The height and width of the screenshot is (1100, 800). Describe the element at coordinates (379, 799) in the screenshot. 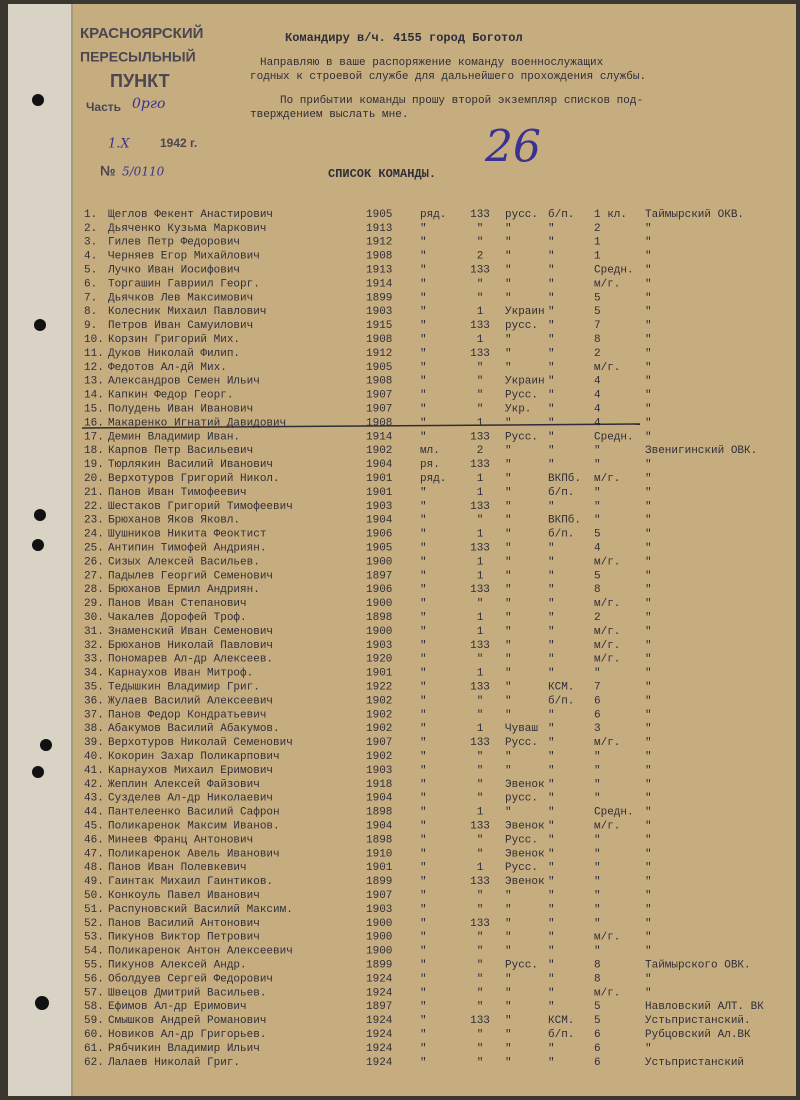

I see `birth-year: 1904` at that location.